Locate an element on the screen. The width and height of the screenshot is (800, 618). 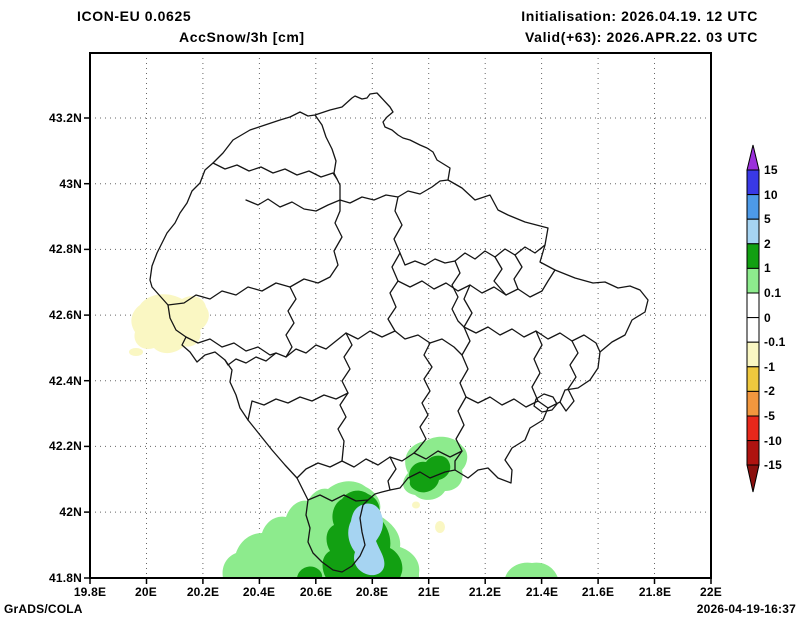
x-tick-label: 19.8E is located at coordinates (90, 592).